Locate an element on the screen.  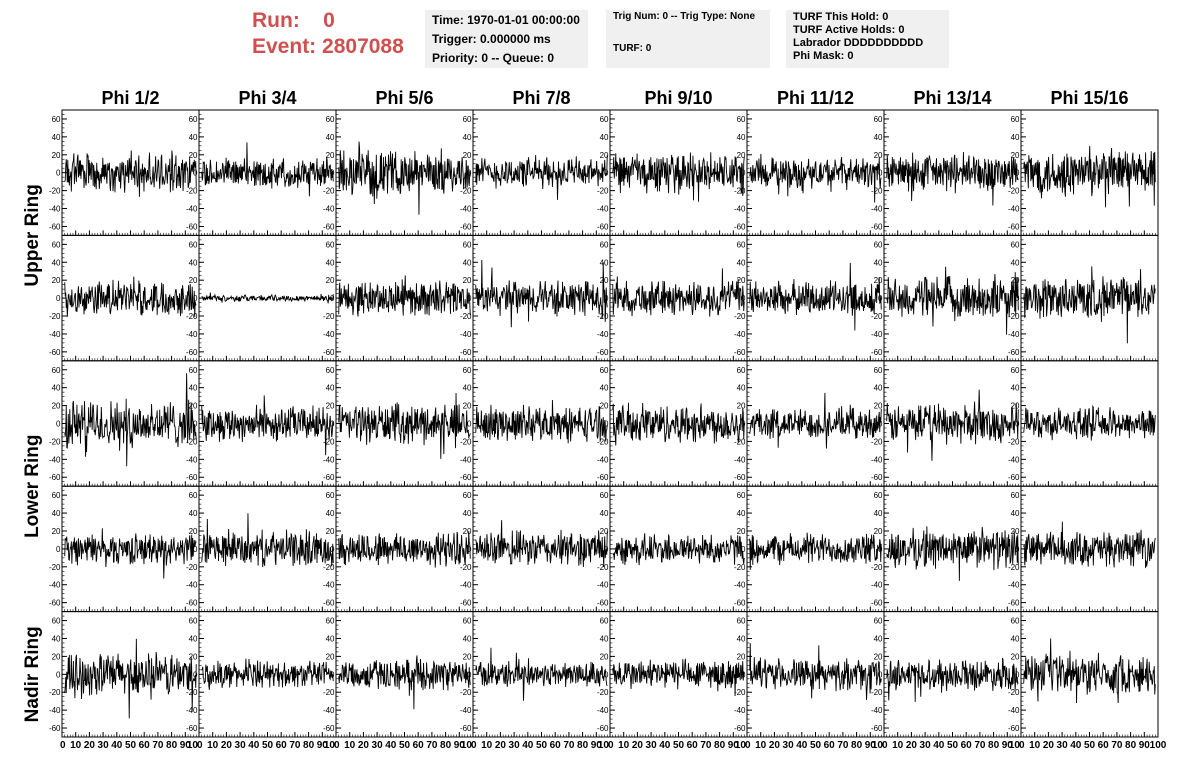
labrador-line: Labrador DDDDDDDDDD is located at coordinates (858, 43).